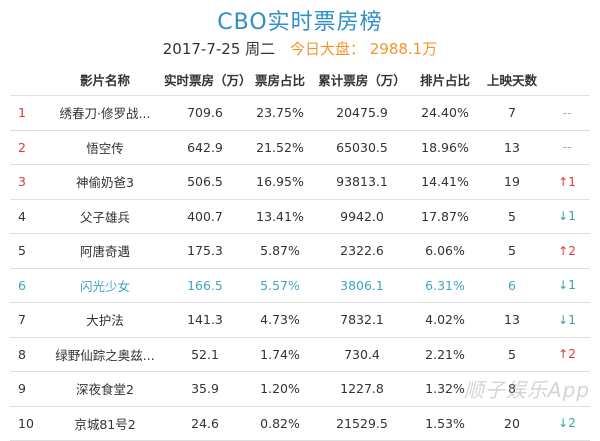  I want to click on movie-name-cell: 闪光少女, so click(105, 285).